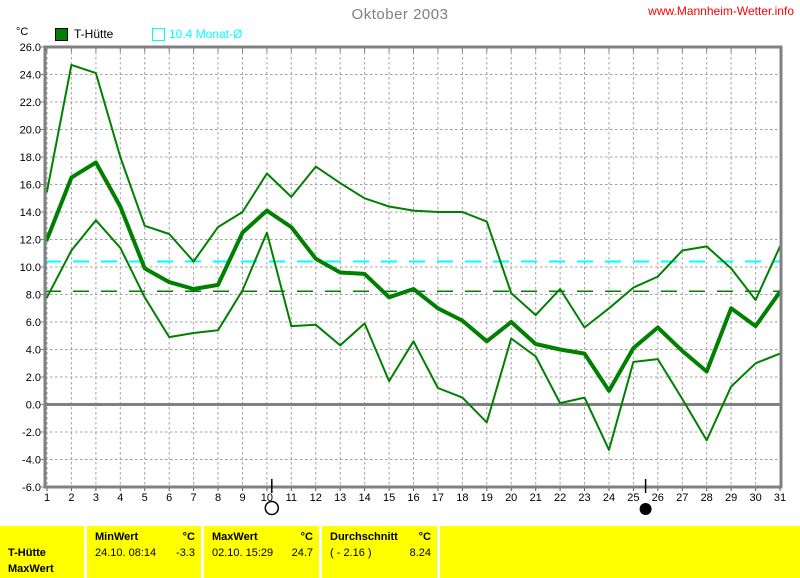 Image resolution: width=800 pixels, height=578 pixels. I want to click on x-tick-label: 15, so click(389, 498).